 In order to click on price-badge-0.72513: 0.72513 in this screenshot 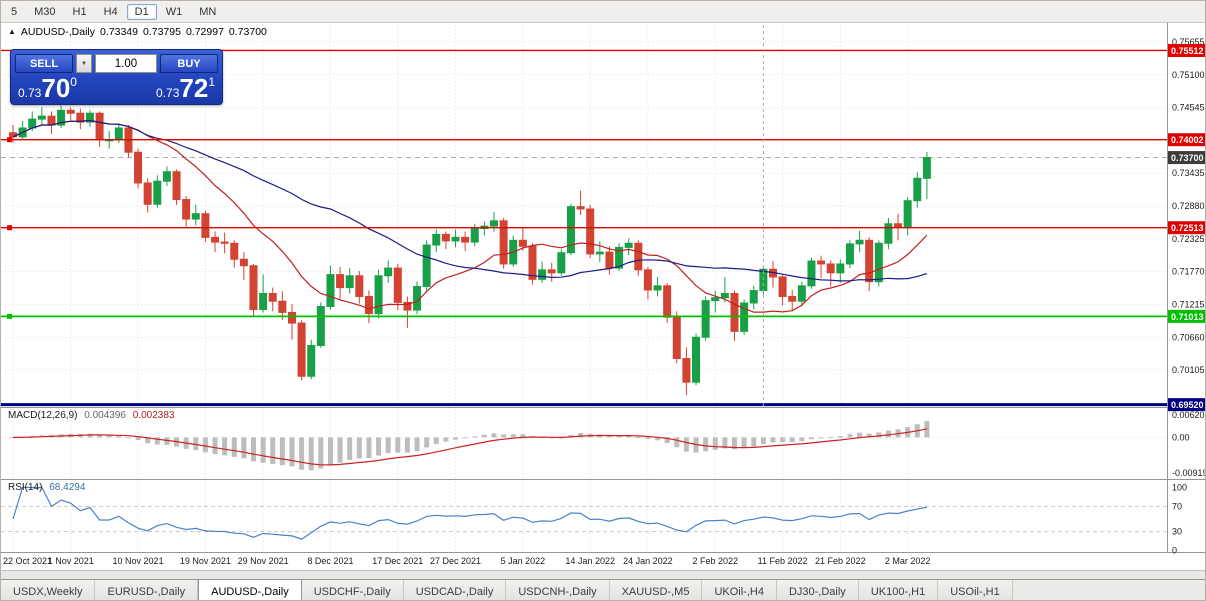, I will do `click(1186, 228)`.